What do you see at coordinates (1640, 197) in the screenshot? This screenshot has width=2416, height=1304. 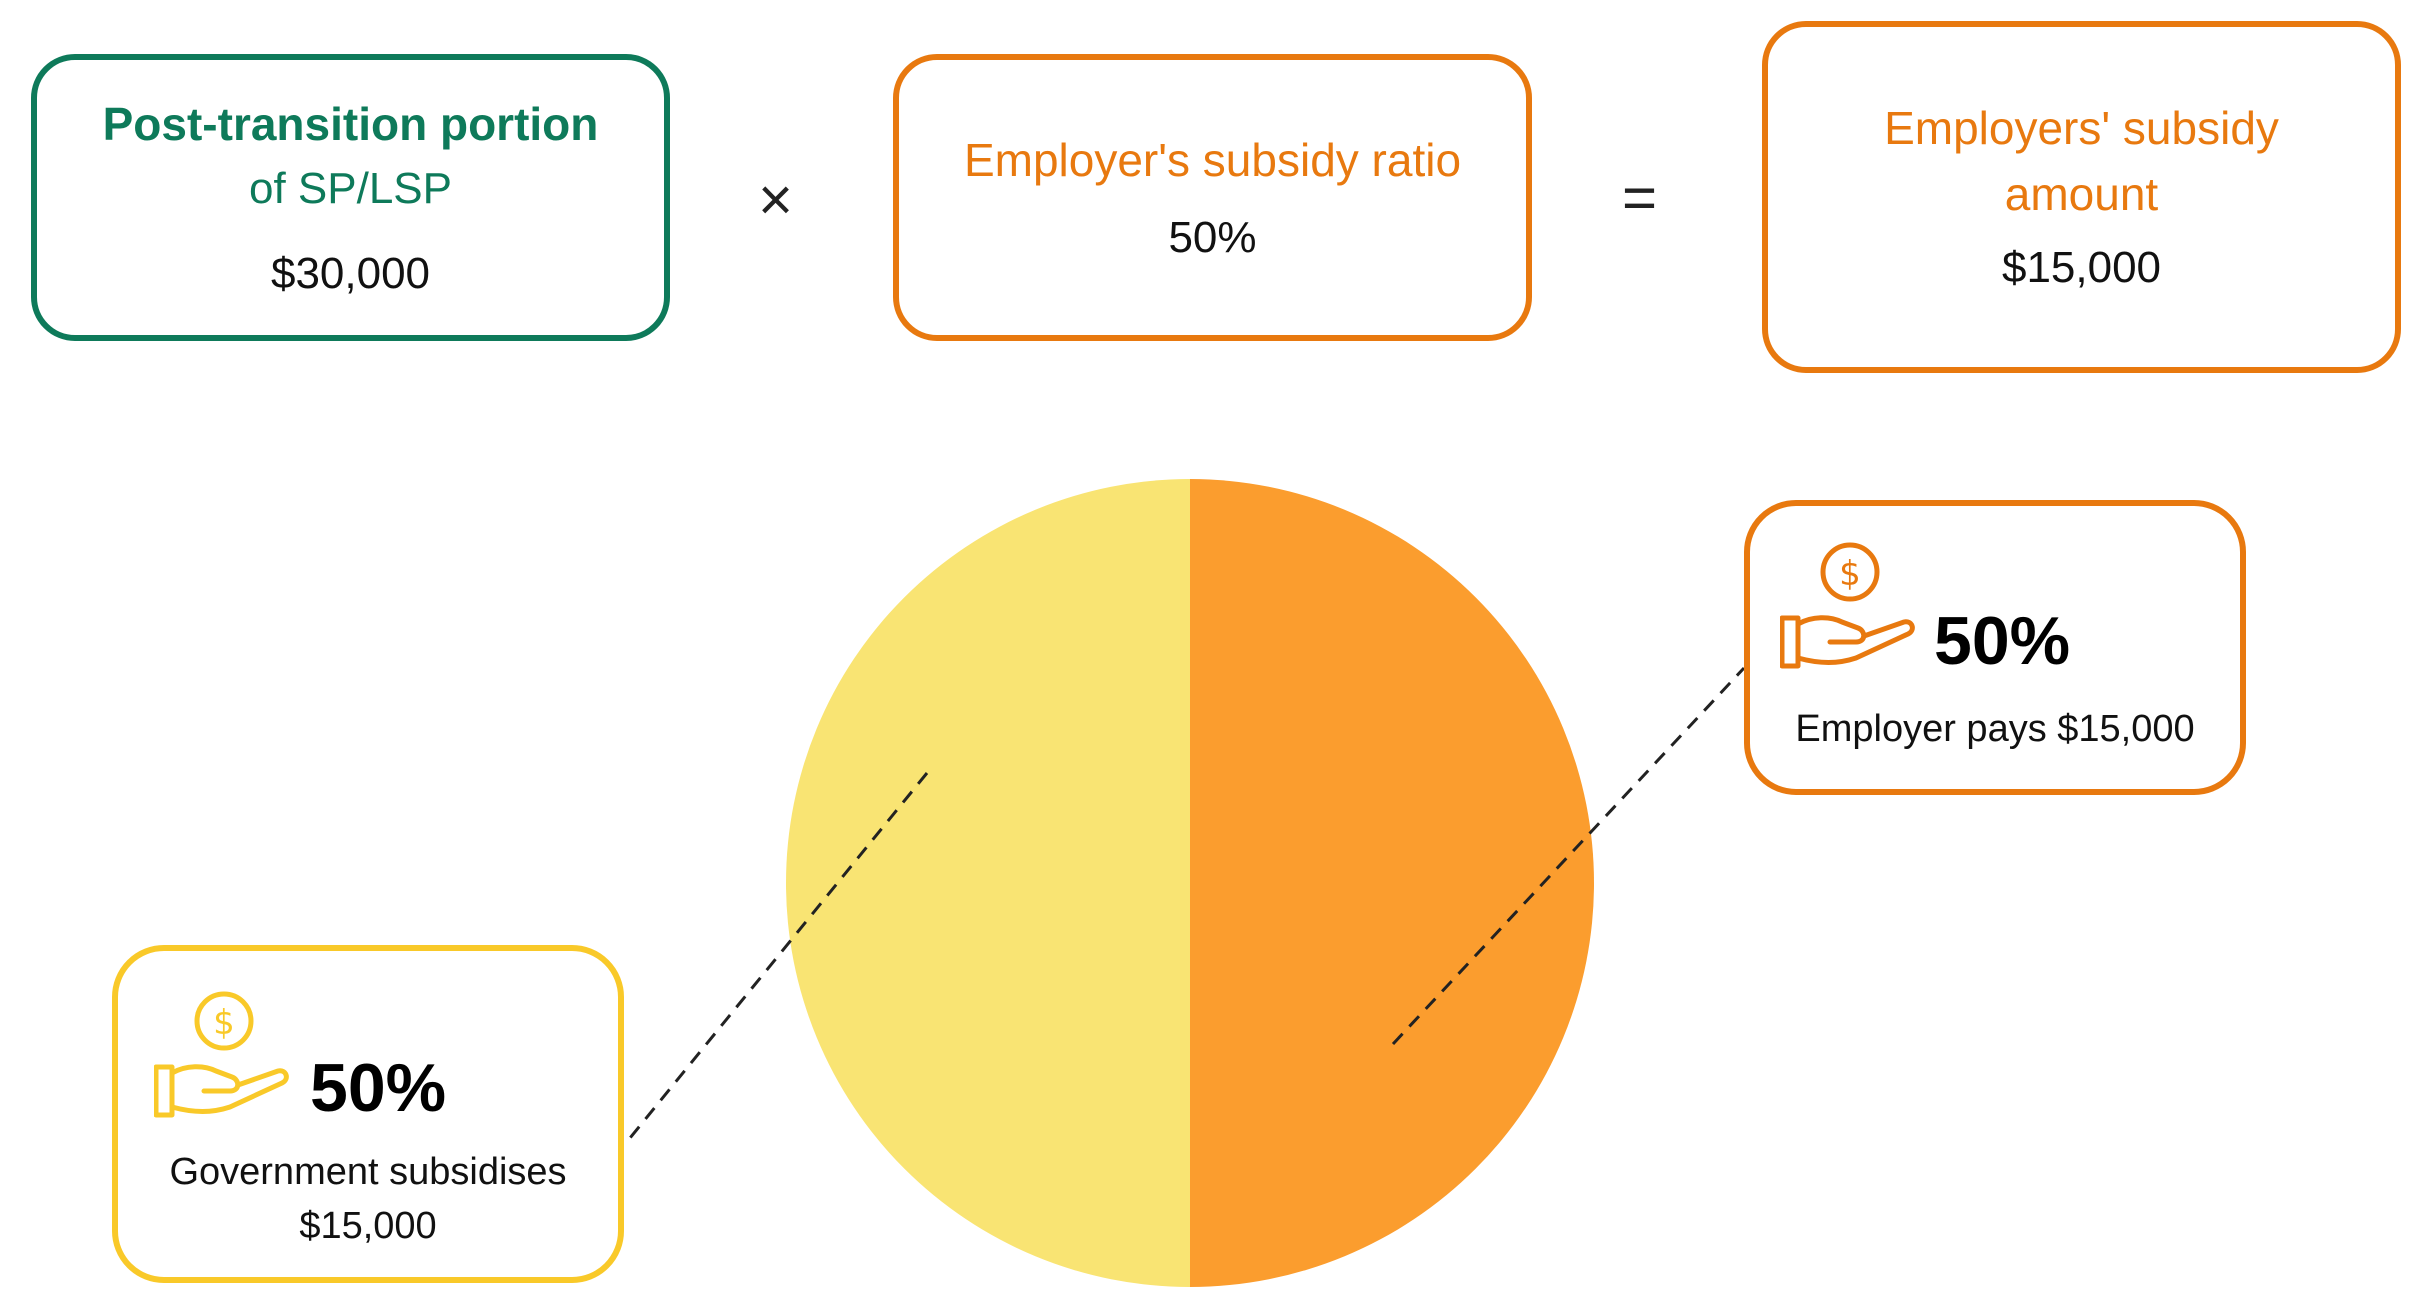 I see `equals-operator: =` at bounding box center [1640, 197].